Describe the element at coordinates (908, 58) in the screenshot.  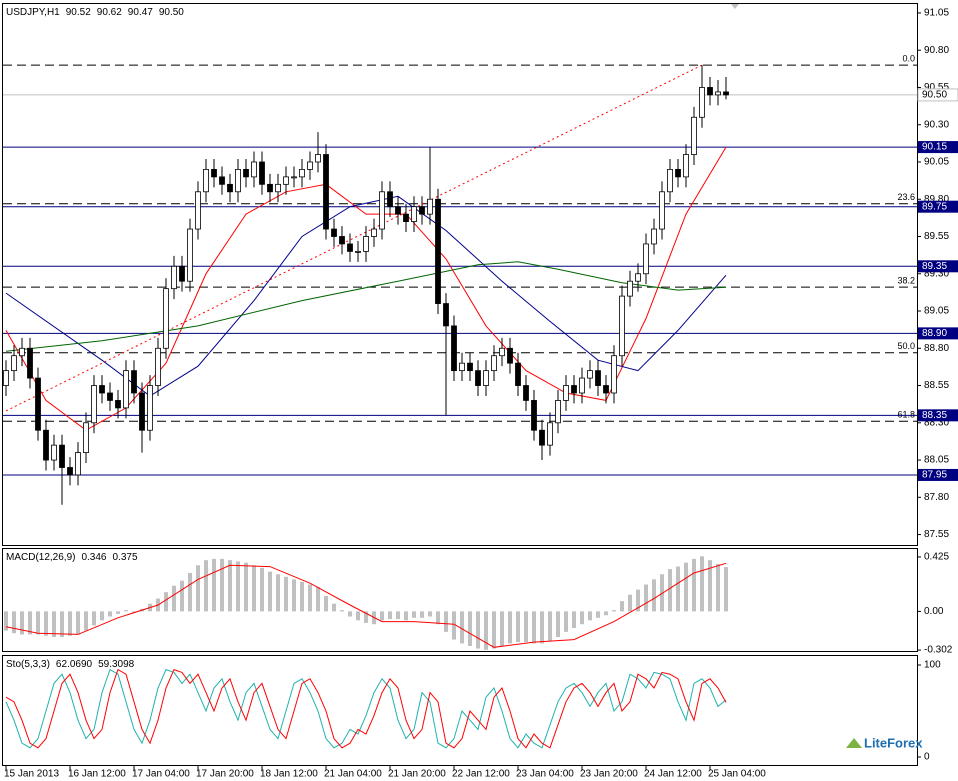
I see `fibo-label: 0.0` at that location.